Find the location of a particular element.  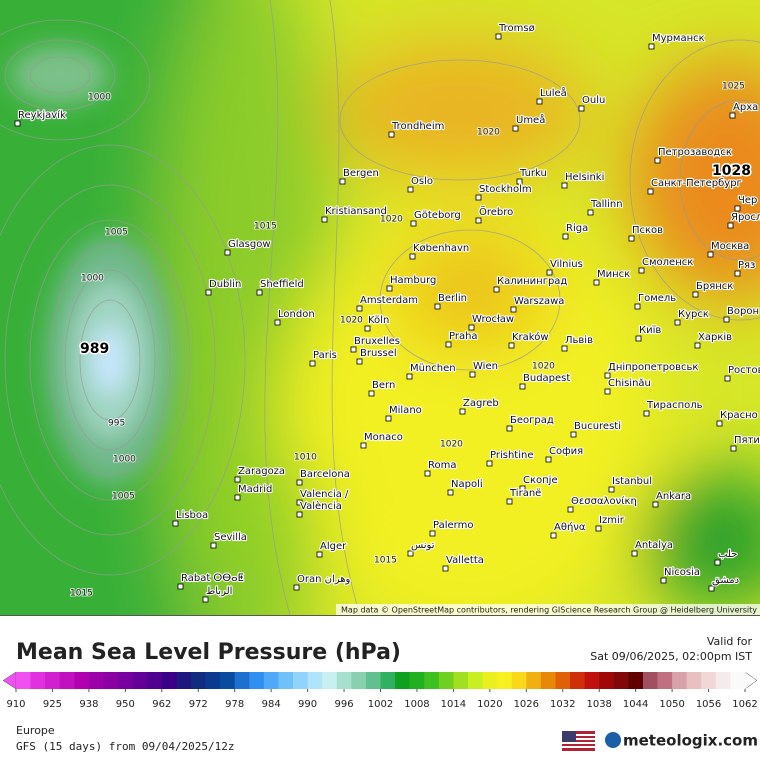

city-label: Sheffield is located at coordinates (282, 284).